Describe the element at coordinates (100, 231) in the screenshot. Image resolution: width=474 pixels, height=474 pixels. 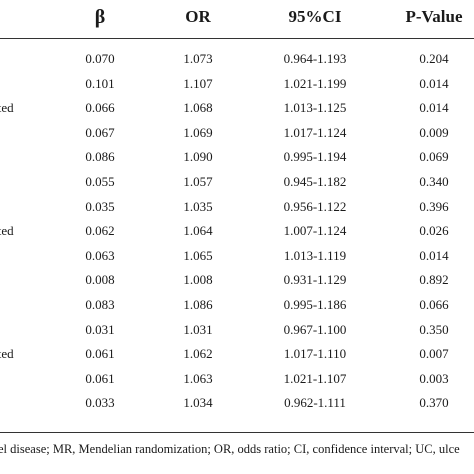
I see `cell-beta: 0.062` at that location.